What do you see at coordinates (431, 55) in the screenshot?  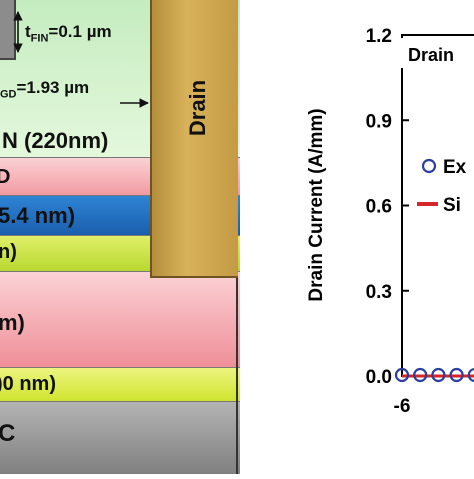 I see `legend-title: Drain` at bounding box center [431, 55].